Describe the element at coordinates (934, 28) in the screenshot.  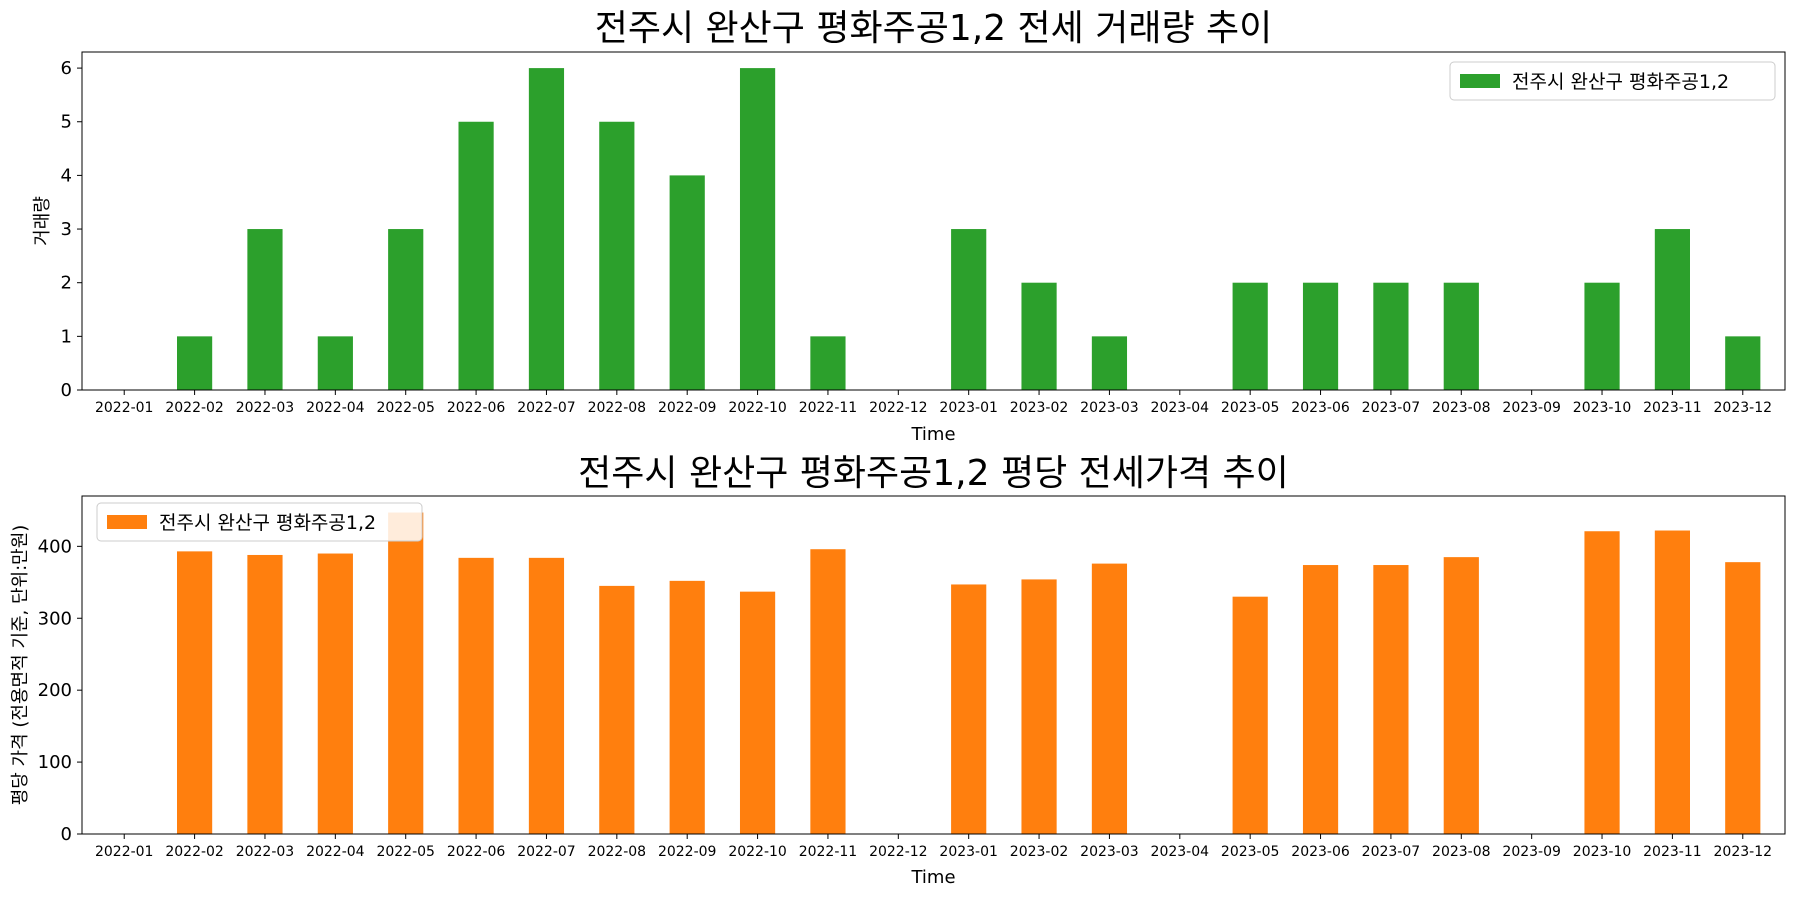
I see `chart-title: 전주시 완산구 평화주공1,2 전세 거래량 추이` at that location.